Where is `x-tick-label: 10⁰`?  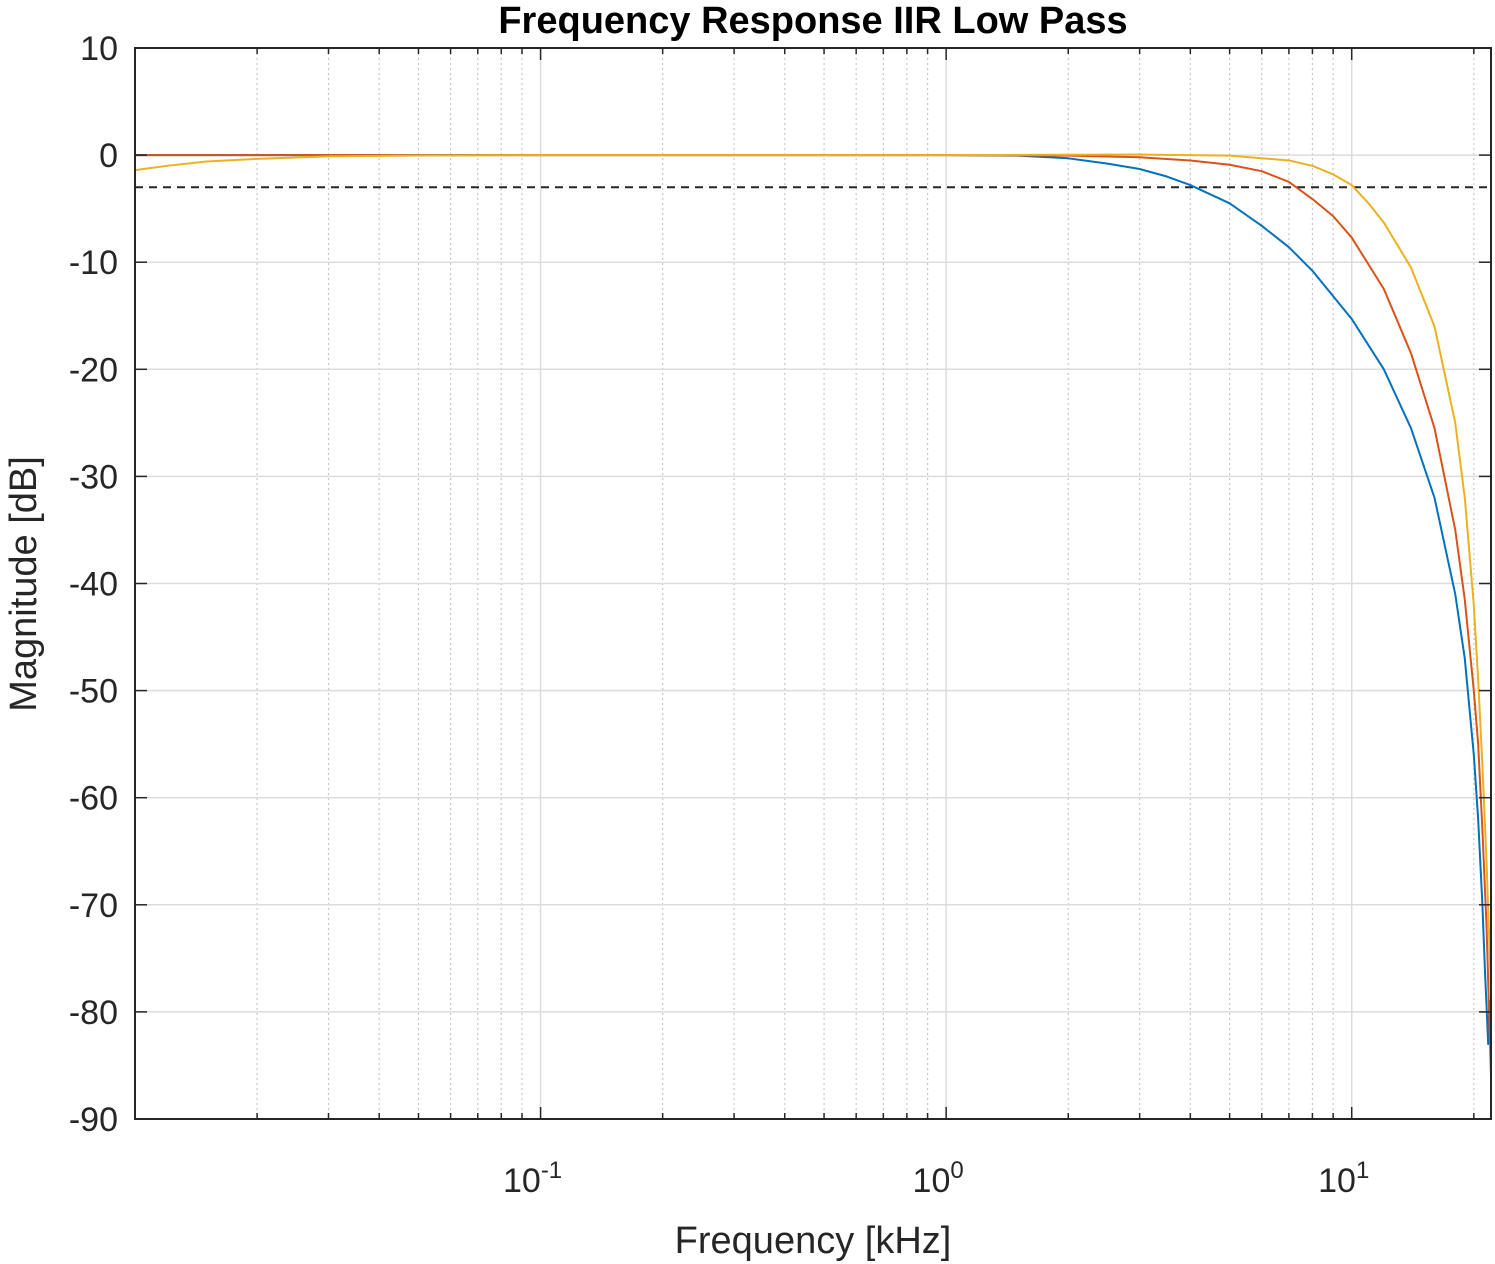
x-tick-label: 10⁰ is located at coordinates (938, 1178).